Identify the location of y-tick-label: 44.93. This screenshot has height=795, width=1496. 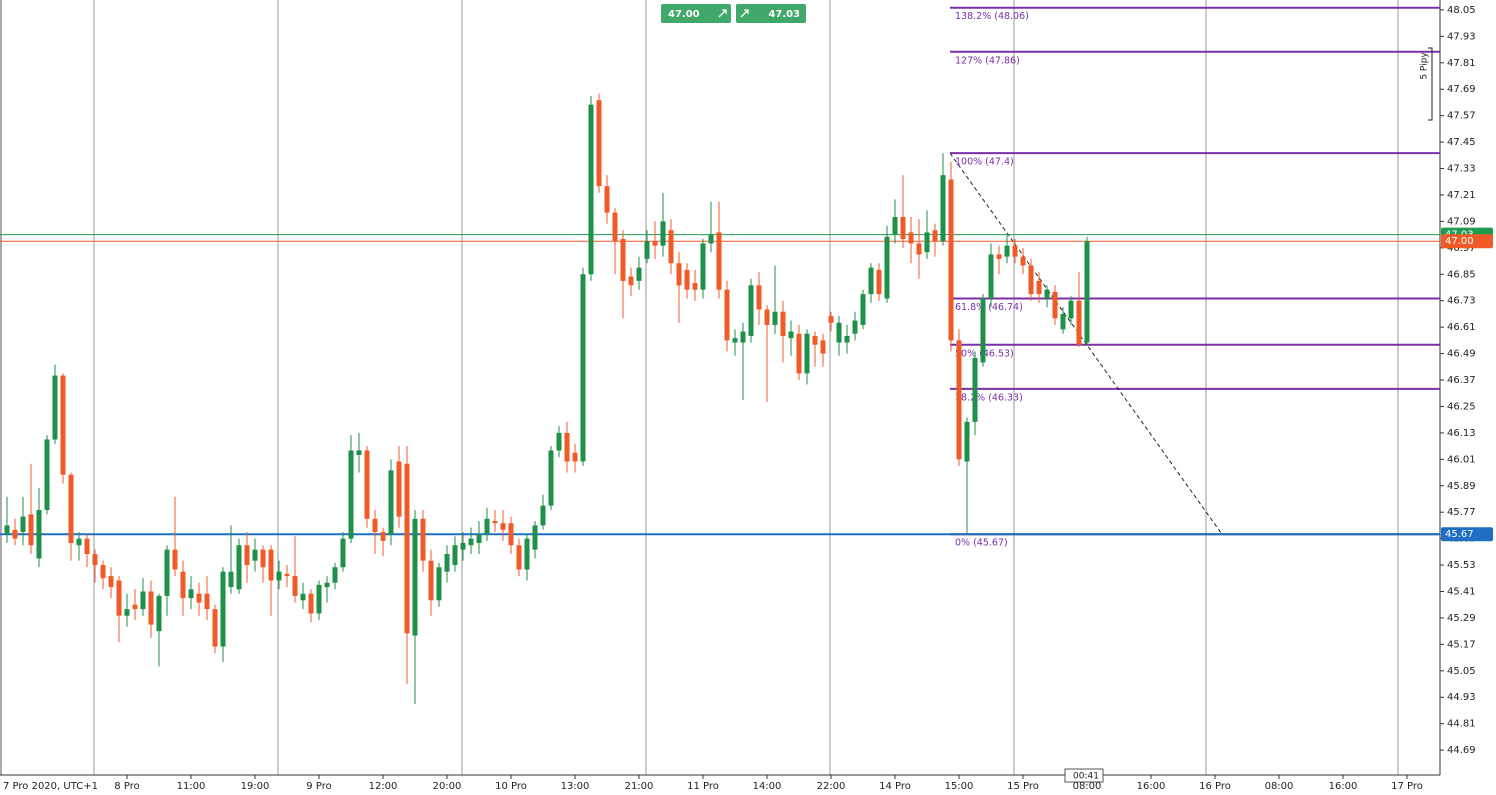
(1461, 697).